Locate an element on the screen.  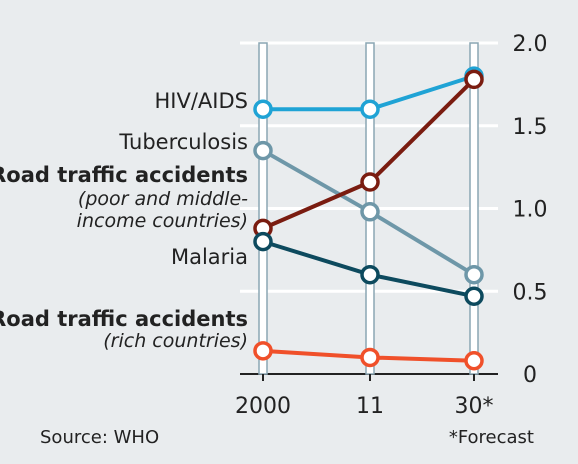
y-tick-label: 1.0 is located at coordinates (530, 210).